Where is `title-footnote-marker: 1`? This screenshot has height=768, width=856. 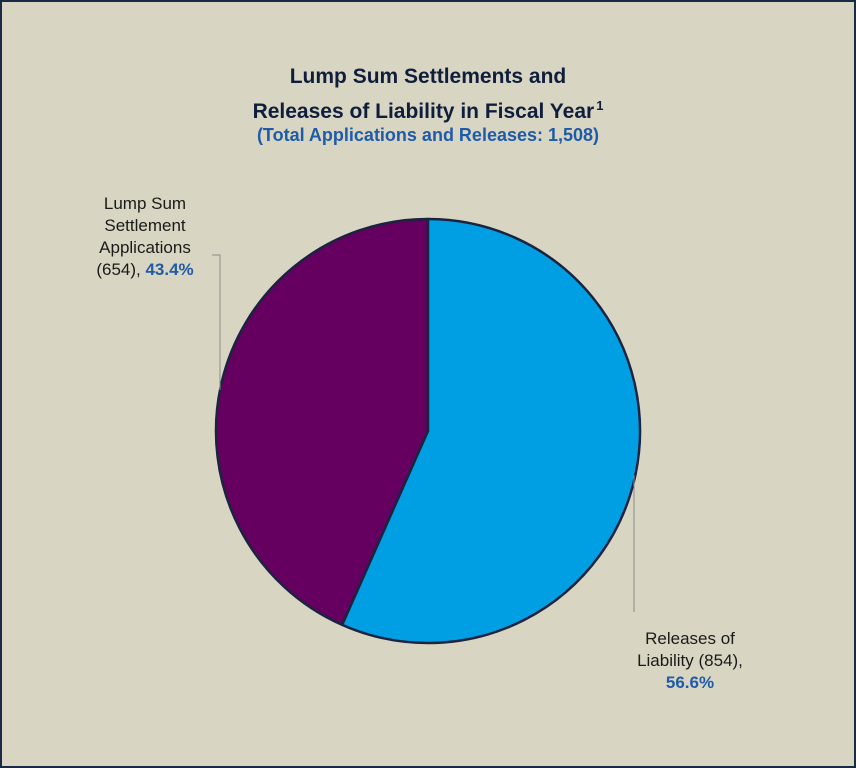
title-footnote-marker: 1 is located at coordinates (600, 105).